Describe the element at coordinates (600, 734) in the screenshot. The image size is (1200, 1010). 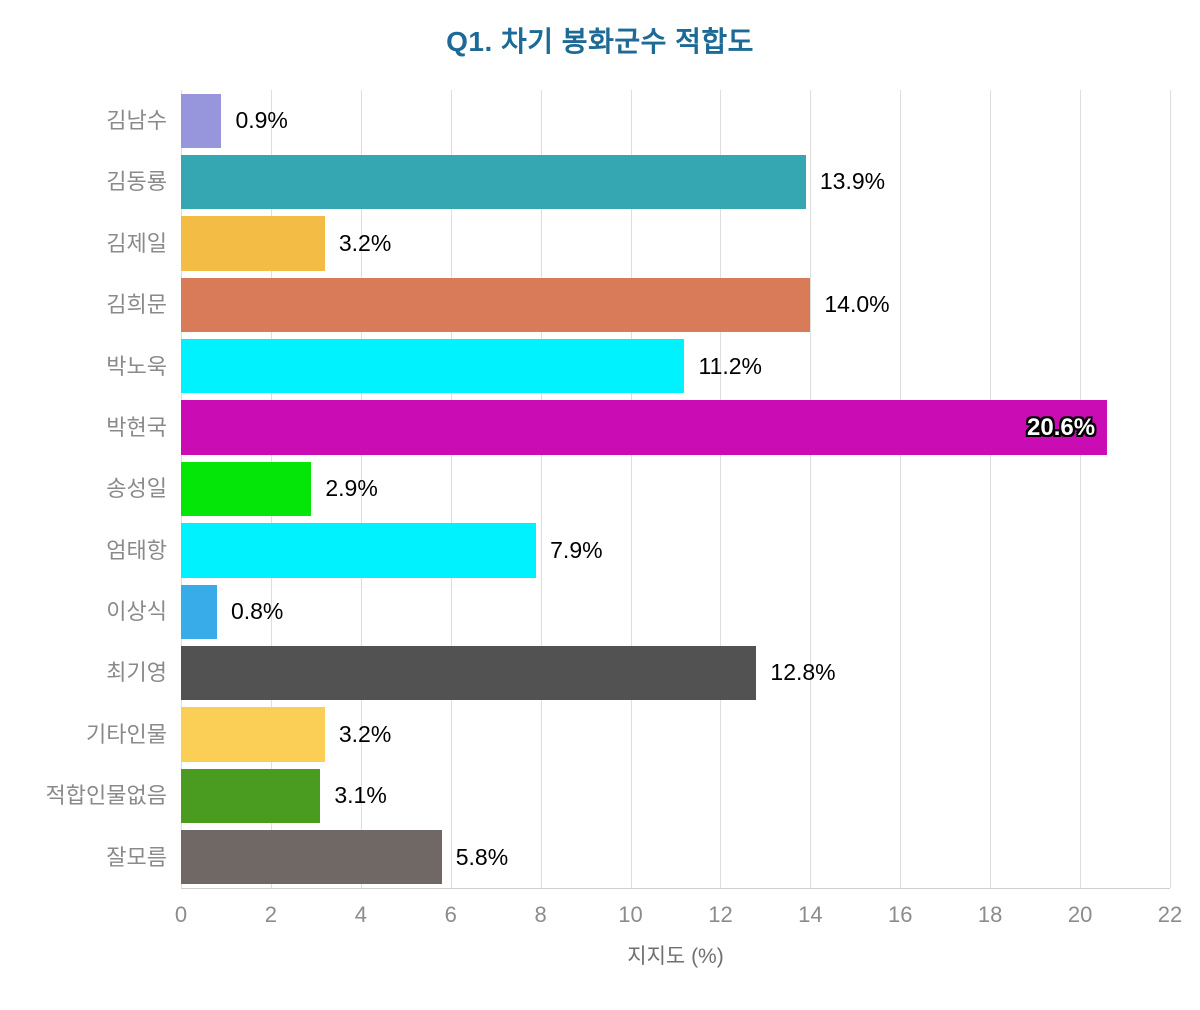
I see `bar-row: 기타인물 3.2%` at that location.